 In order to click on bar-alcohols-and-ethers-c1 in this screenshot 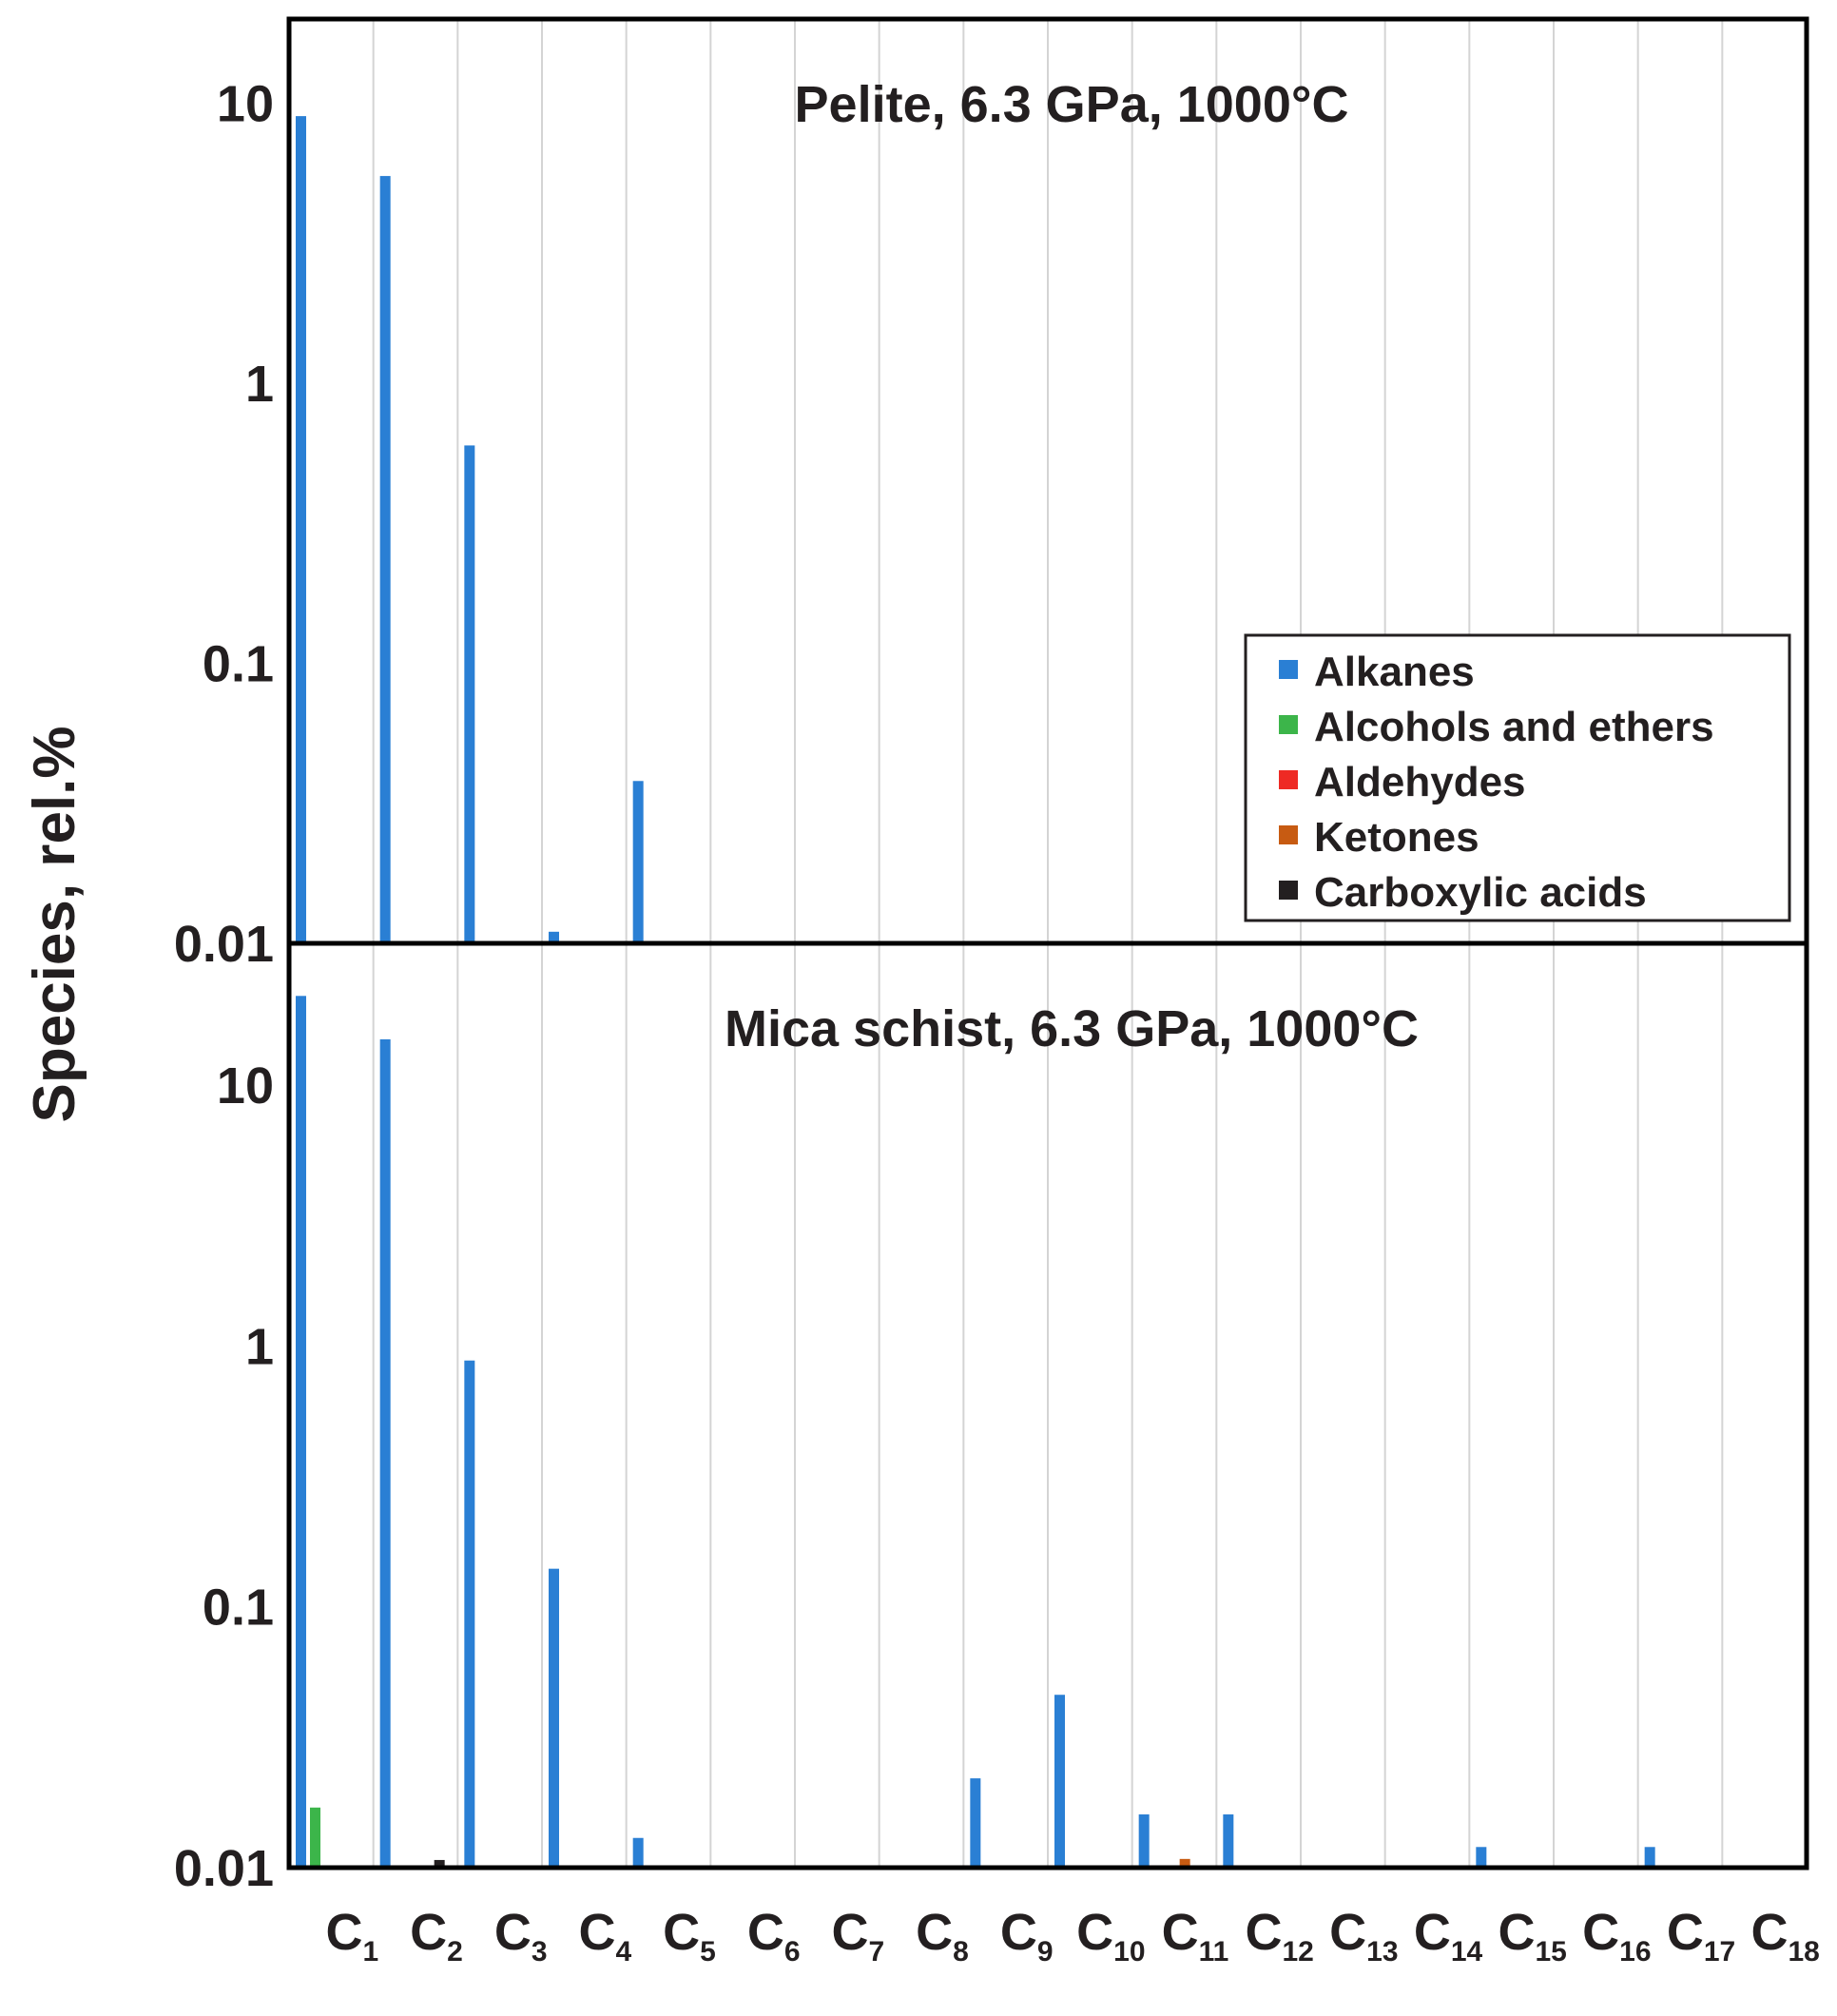, I will do `click(315, 1837)`.